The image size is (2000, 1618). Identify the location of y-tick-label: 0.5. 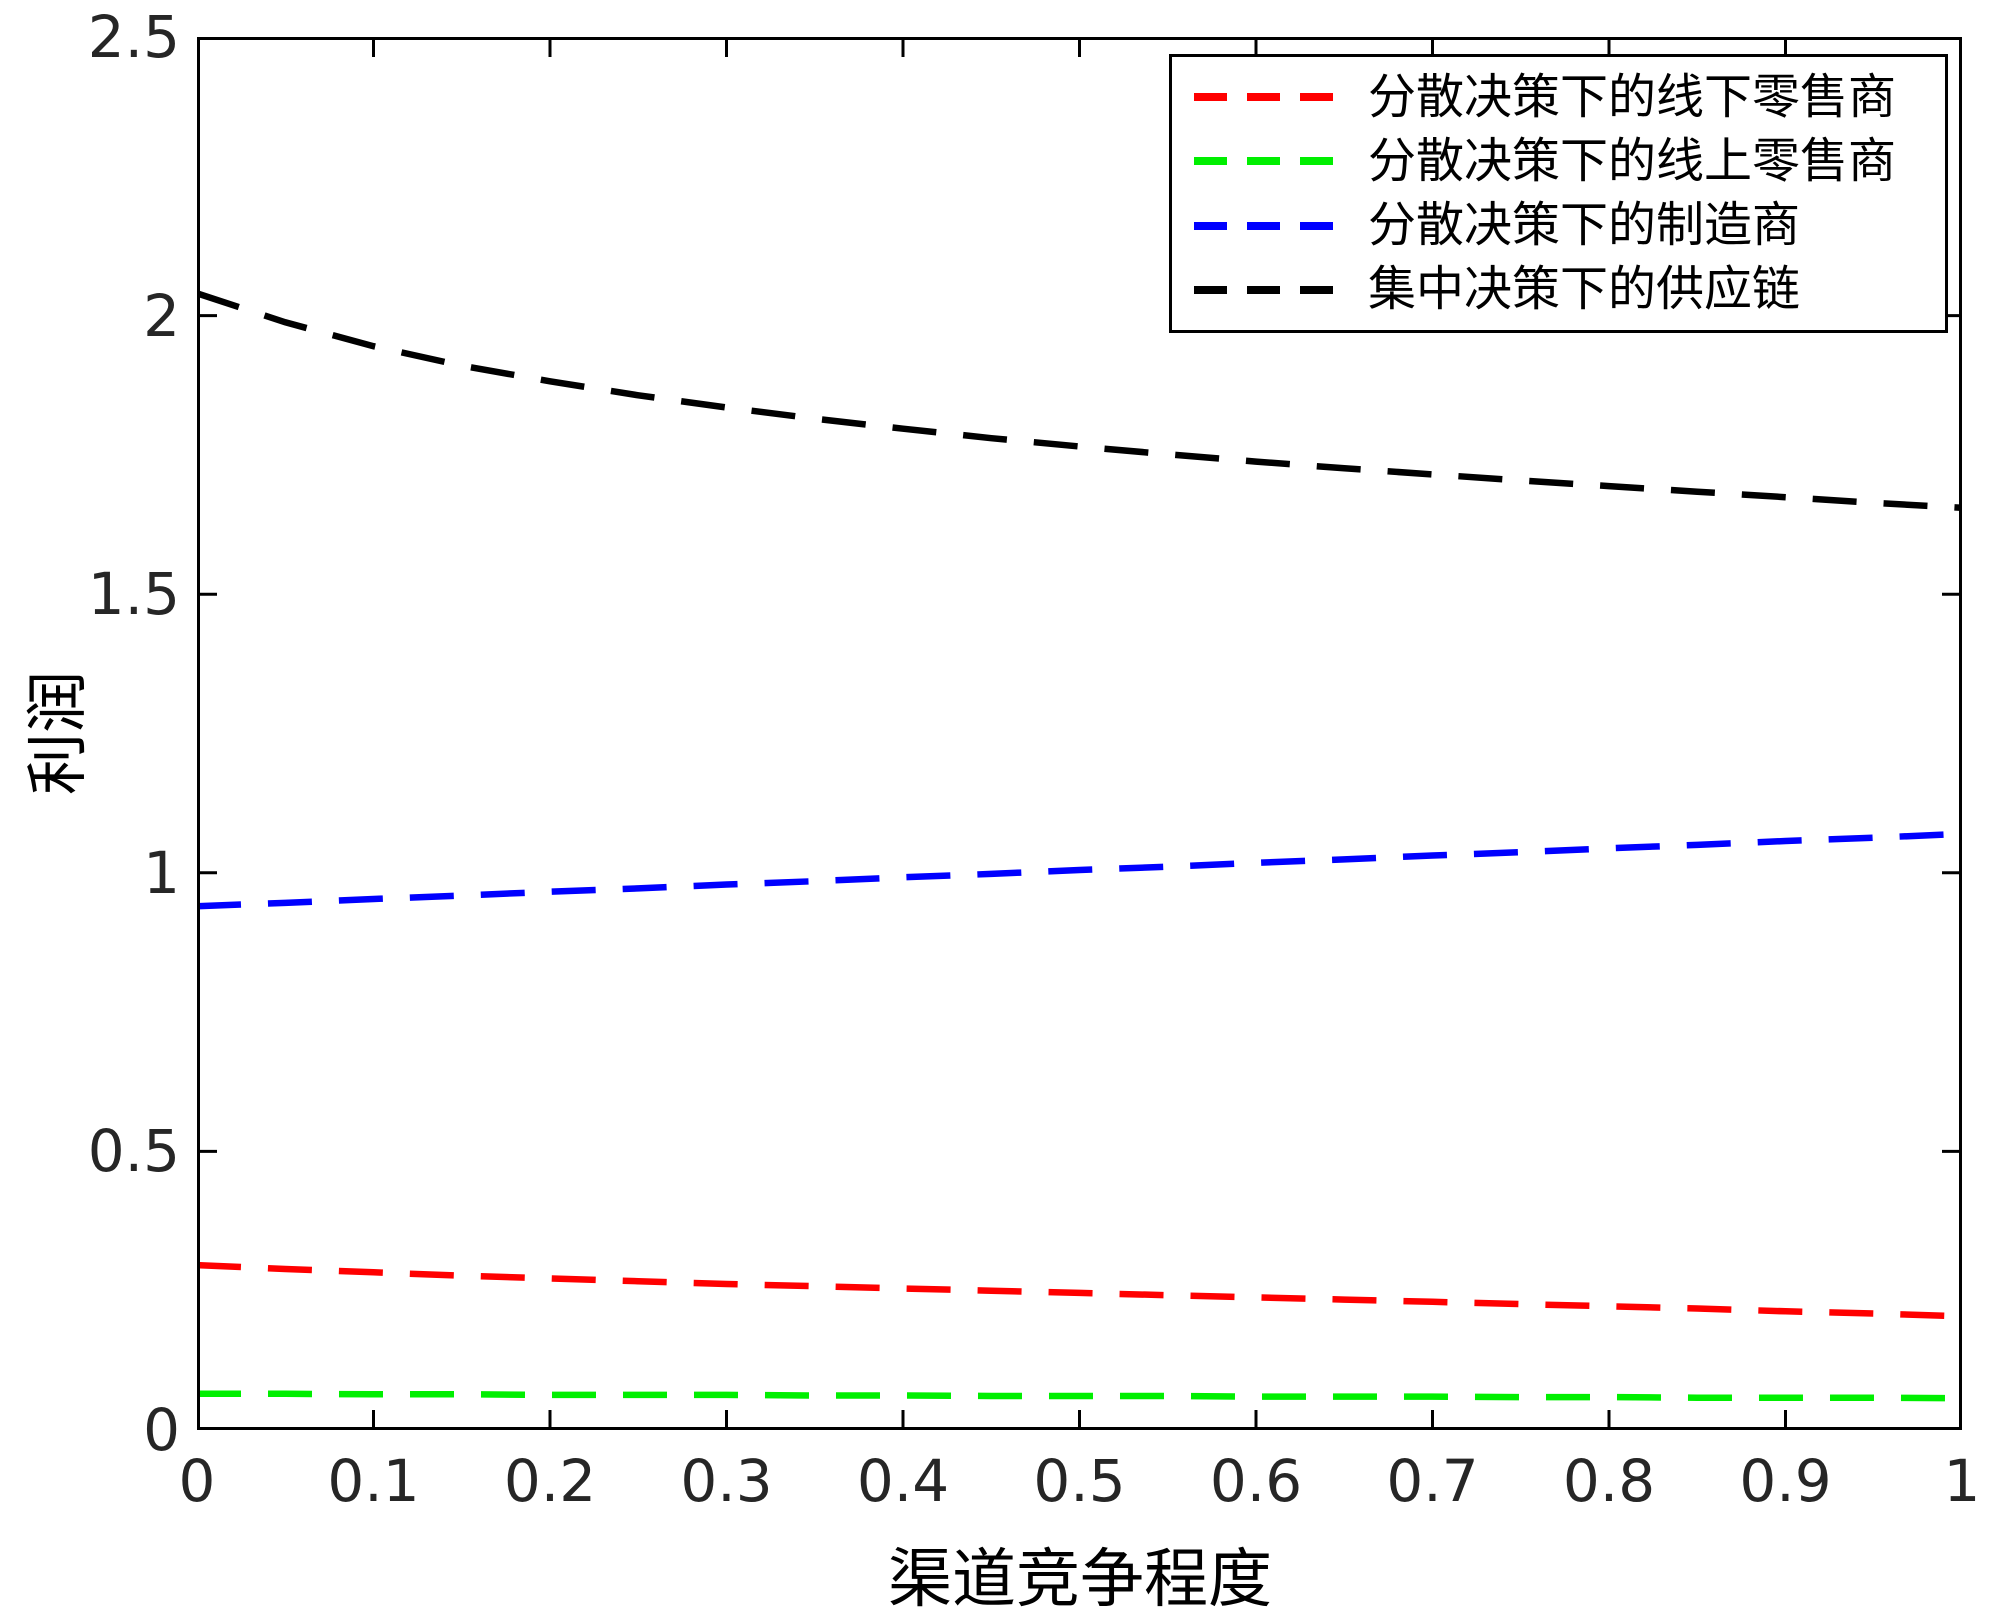
(133, 1151).